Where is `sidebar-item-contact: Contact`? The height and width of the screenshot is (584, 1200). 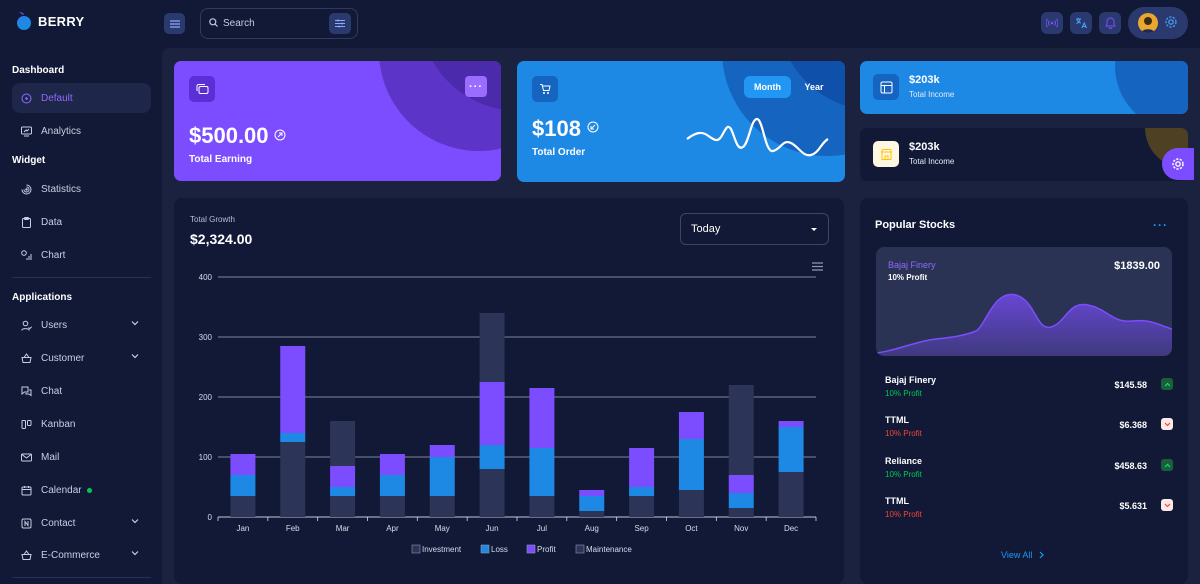
sidebar-item-contact: Contact is located at coordinates (81, 523).